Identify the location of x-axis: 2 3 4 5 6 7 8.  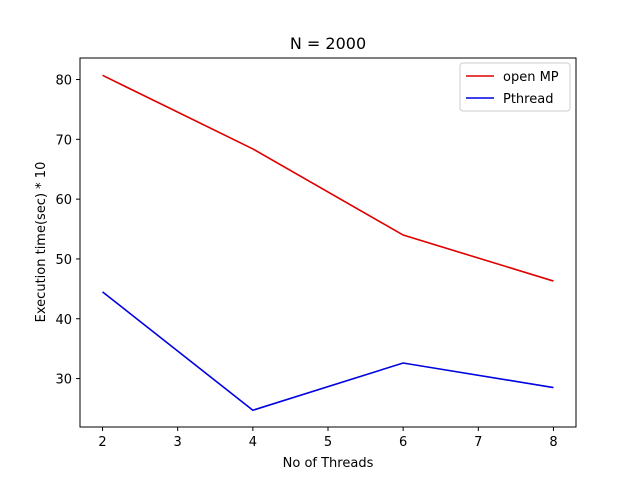
(328, 438).